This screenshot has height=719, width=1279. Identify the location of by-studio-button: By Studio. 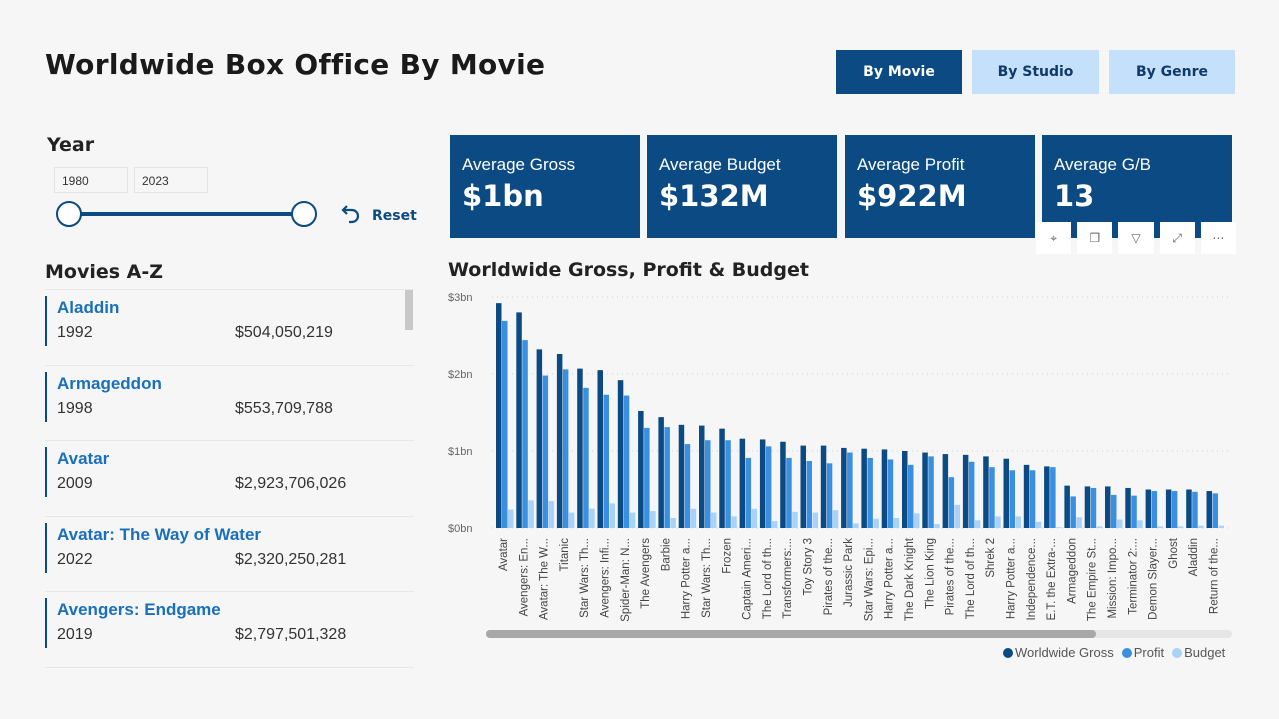
(1035, 72).